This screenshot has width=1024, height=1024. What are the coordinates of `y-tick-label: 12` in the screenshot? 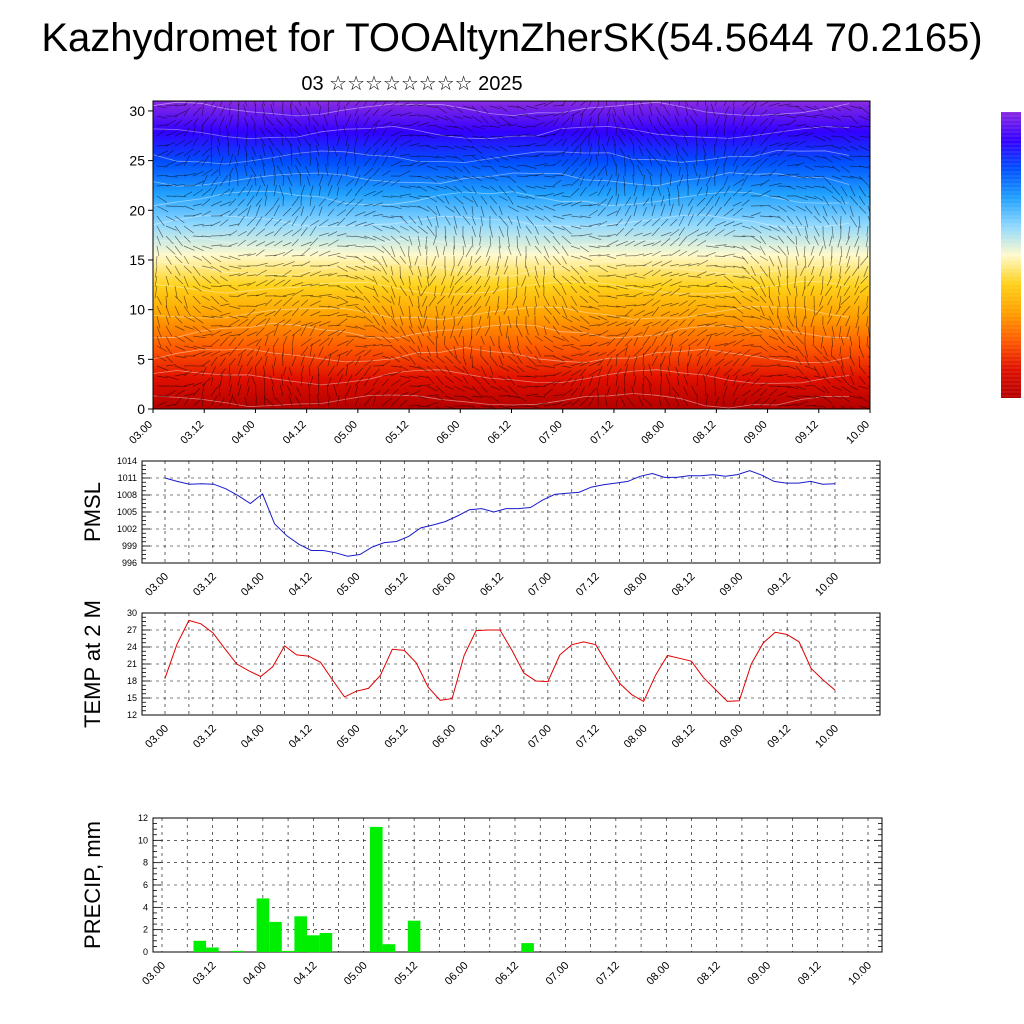 It's located at (132, 715).